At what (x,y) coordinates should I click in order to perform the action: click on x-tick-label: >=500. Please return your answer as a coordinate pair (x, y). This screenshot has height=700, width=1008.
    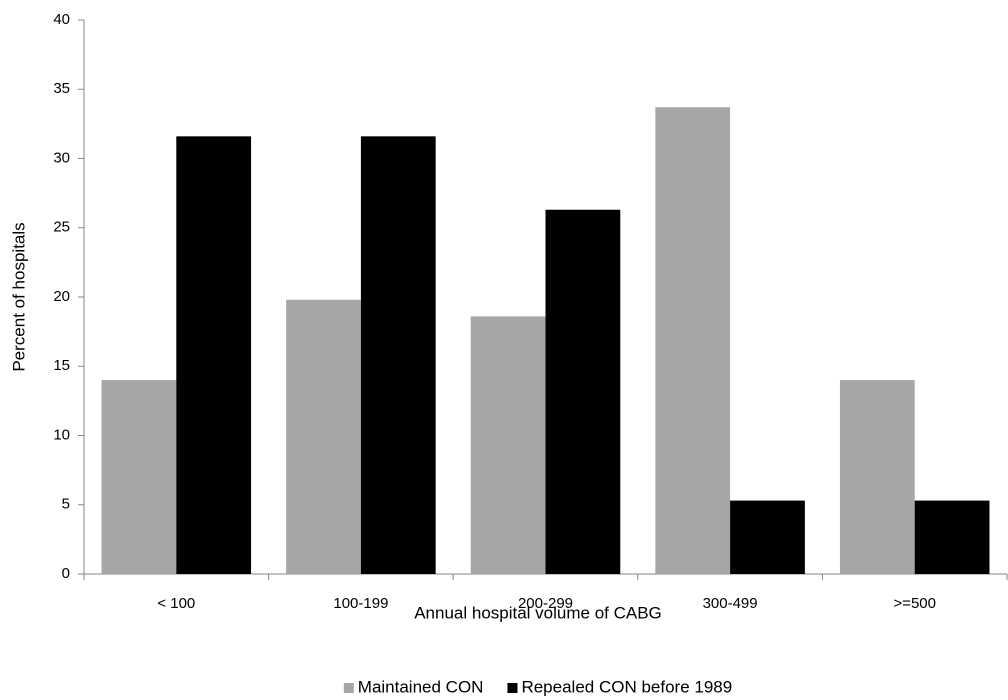
    Looking at the image, I should click on (914, 603).